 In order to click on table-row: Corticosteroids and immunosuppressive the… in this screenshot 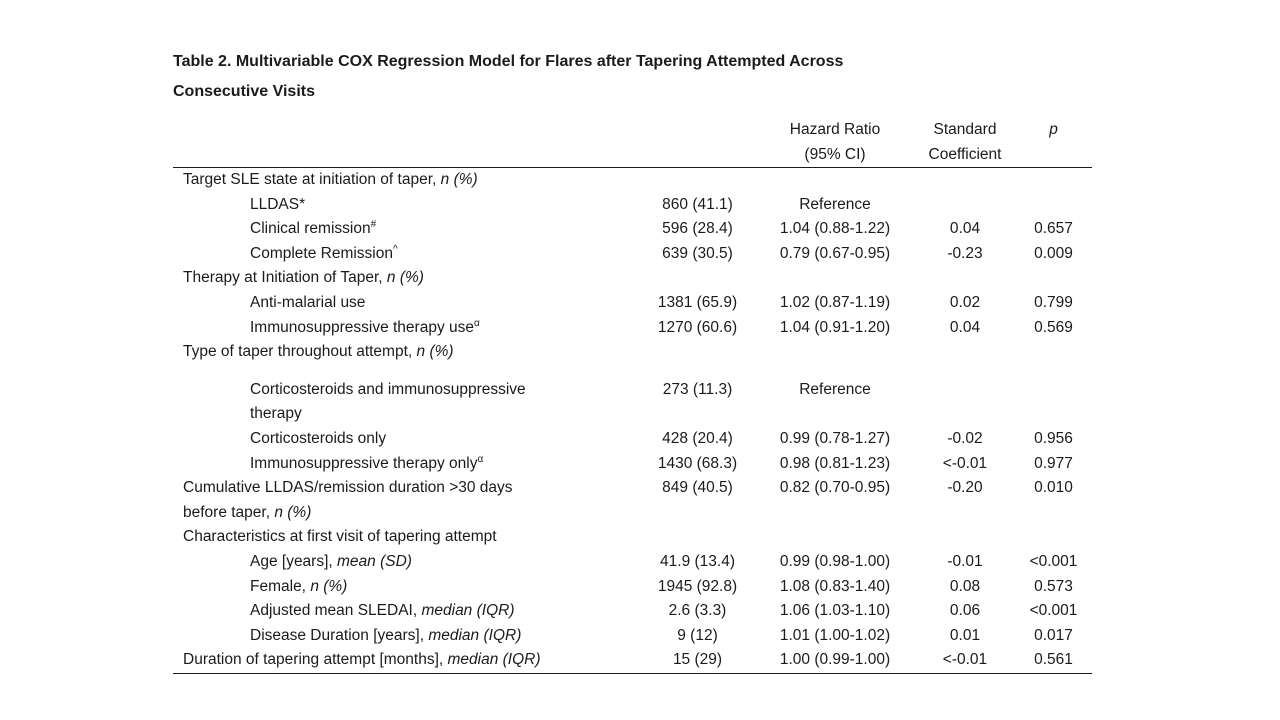, I will do `click(632, 396)`.